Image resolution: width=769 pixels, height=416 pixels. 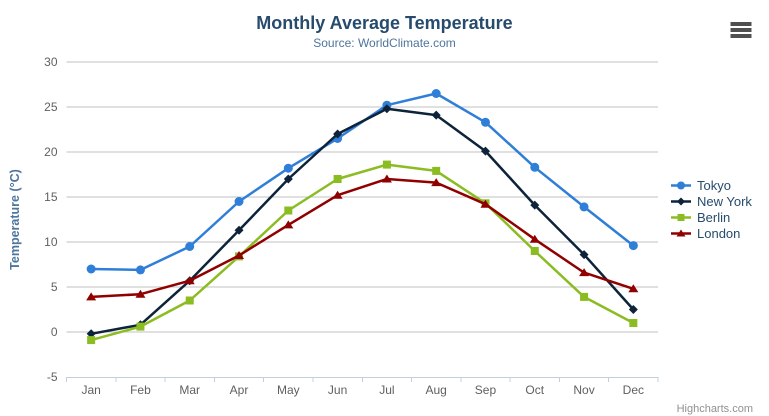 I want to click on x-axis-label: Nov, so click(x=583, y=390).